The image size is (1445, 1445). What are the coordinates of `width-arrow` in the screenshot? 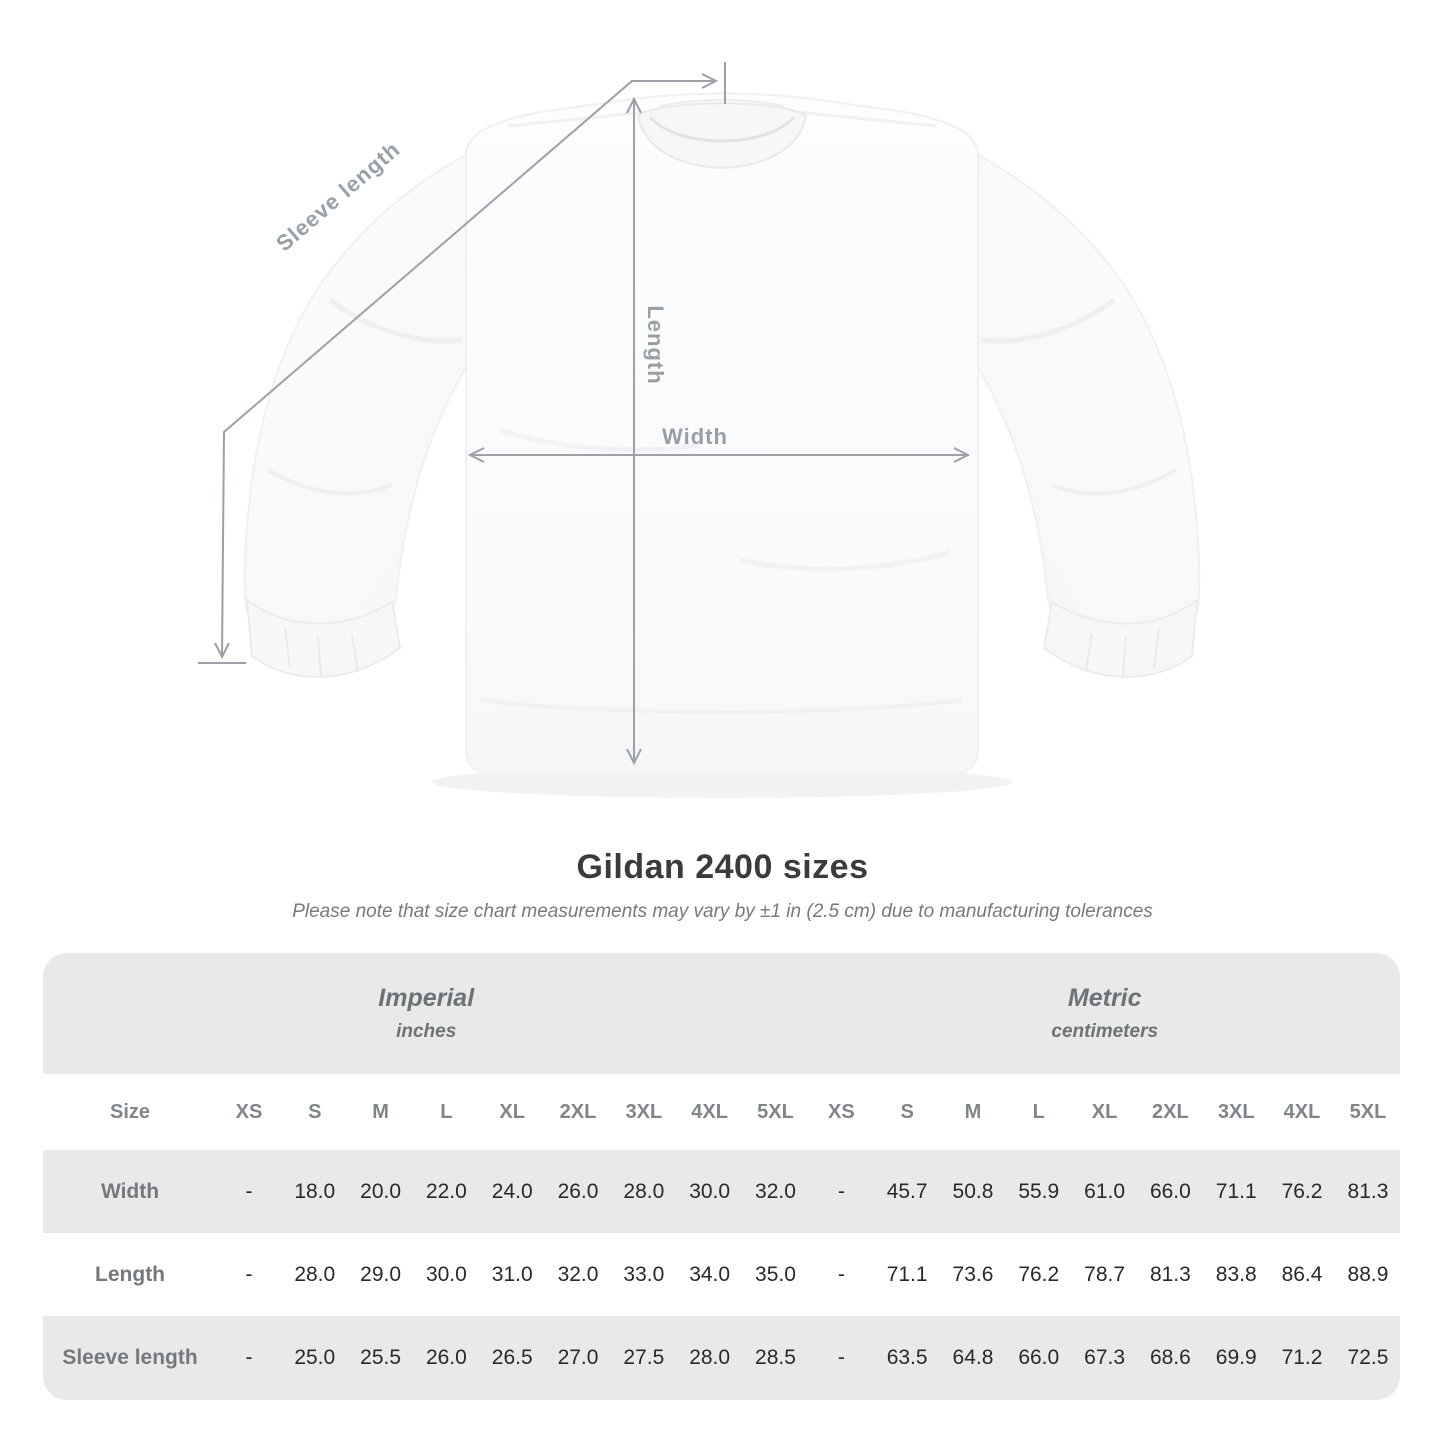 It's located at (719, 455).